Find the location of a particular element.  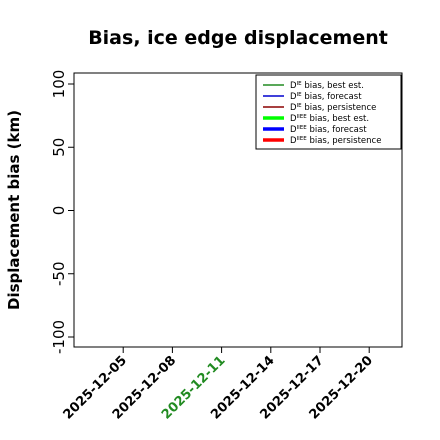

y-axis: 100 50 0 -50 -100 is located at coordinates (62, 212).